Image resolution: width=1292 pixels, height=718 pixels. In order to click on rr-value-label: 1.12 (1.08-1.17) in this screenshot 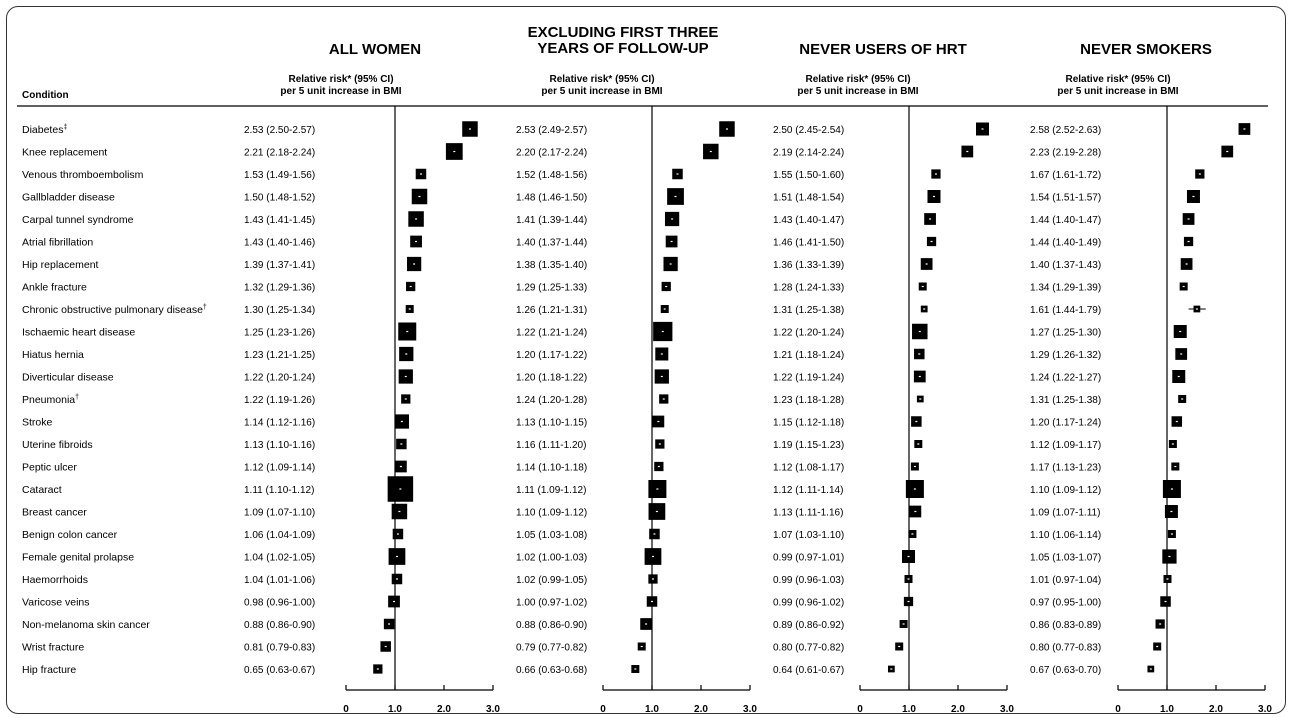, I will do `click(808, 468)`.